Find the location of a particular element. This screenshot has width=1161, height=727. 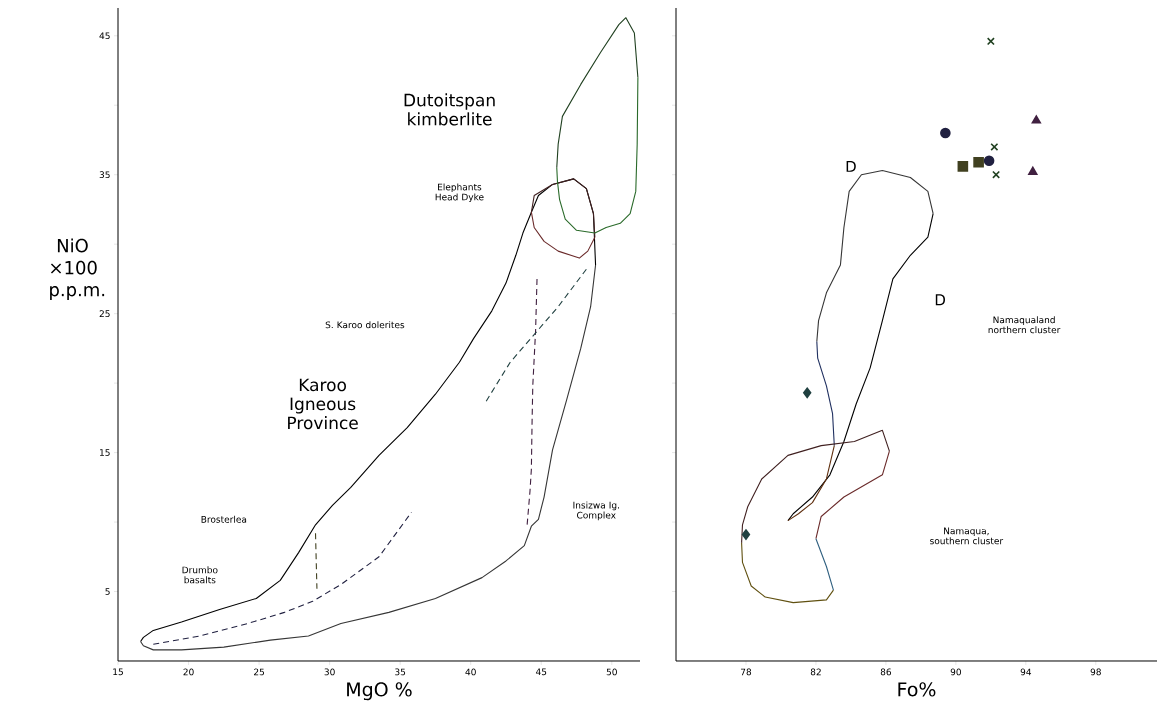

x-tick-label: 86 is located at coordinates (886, 672).